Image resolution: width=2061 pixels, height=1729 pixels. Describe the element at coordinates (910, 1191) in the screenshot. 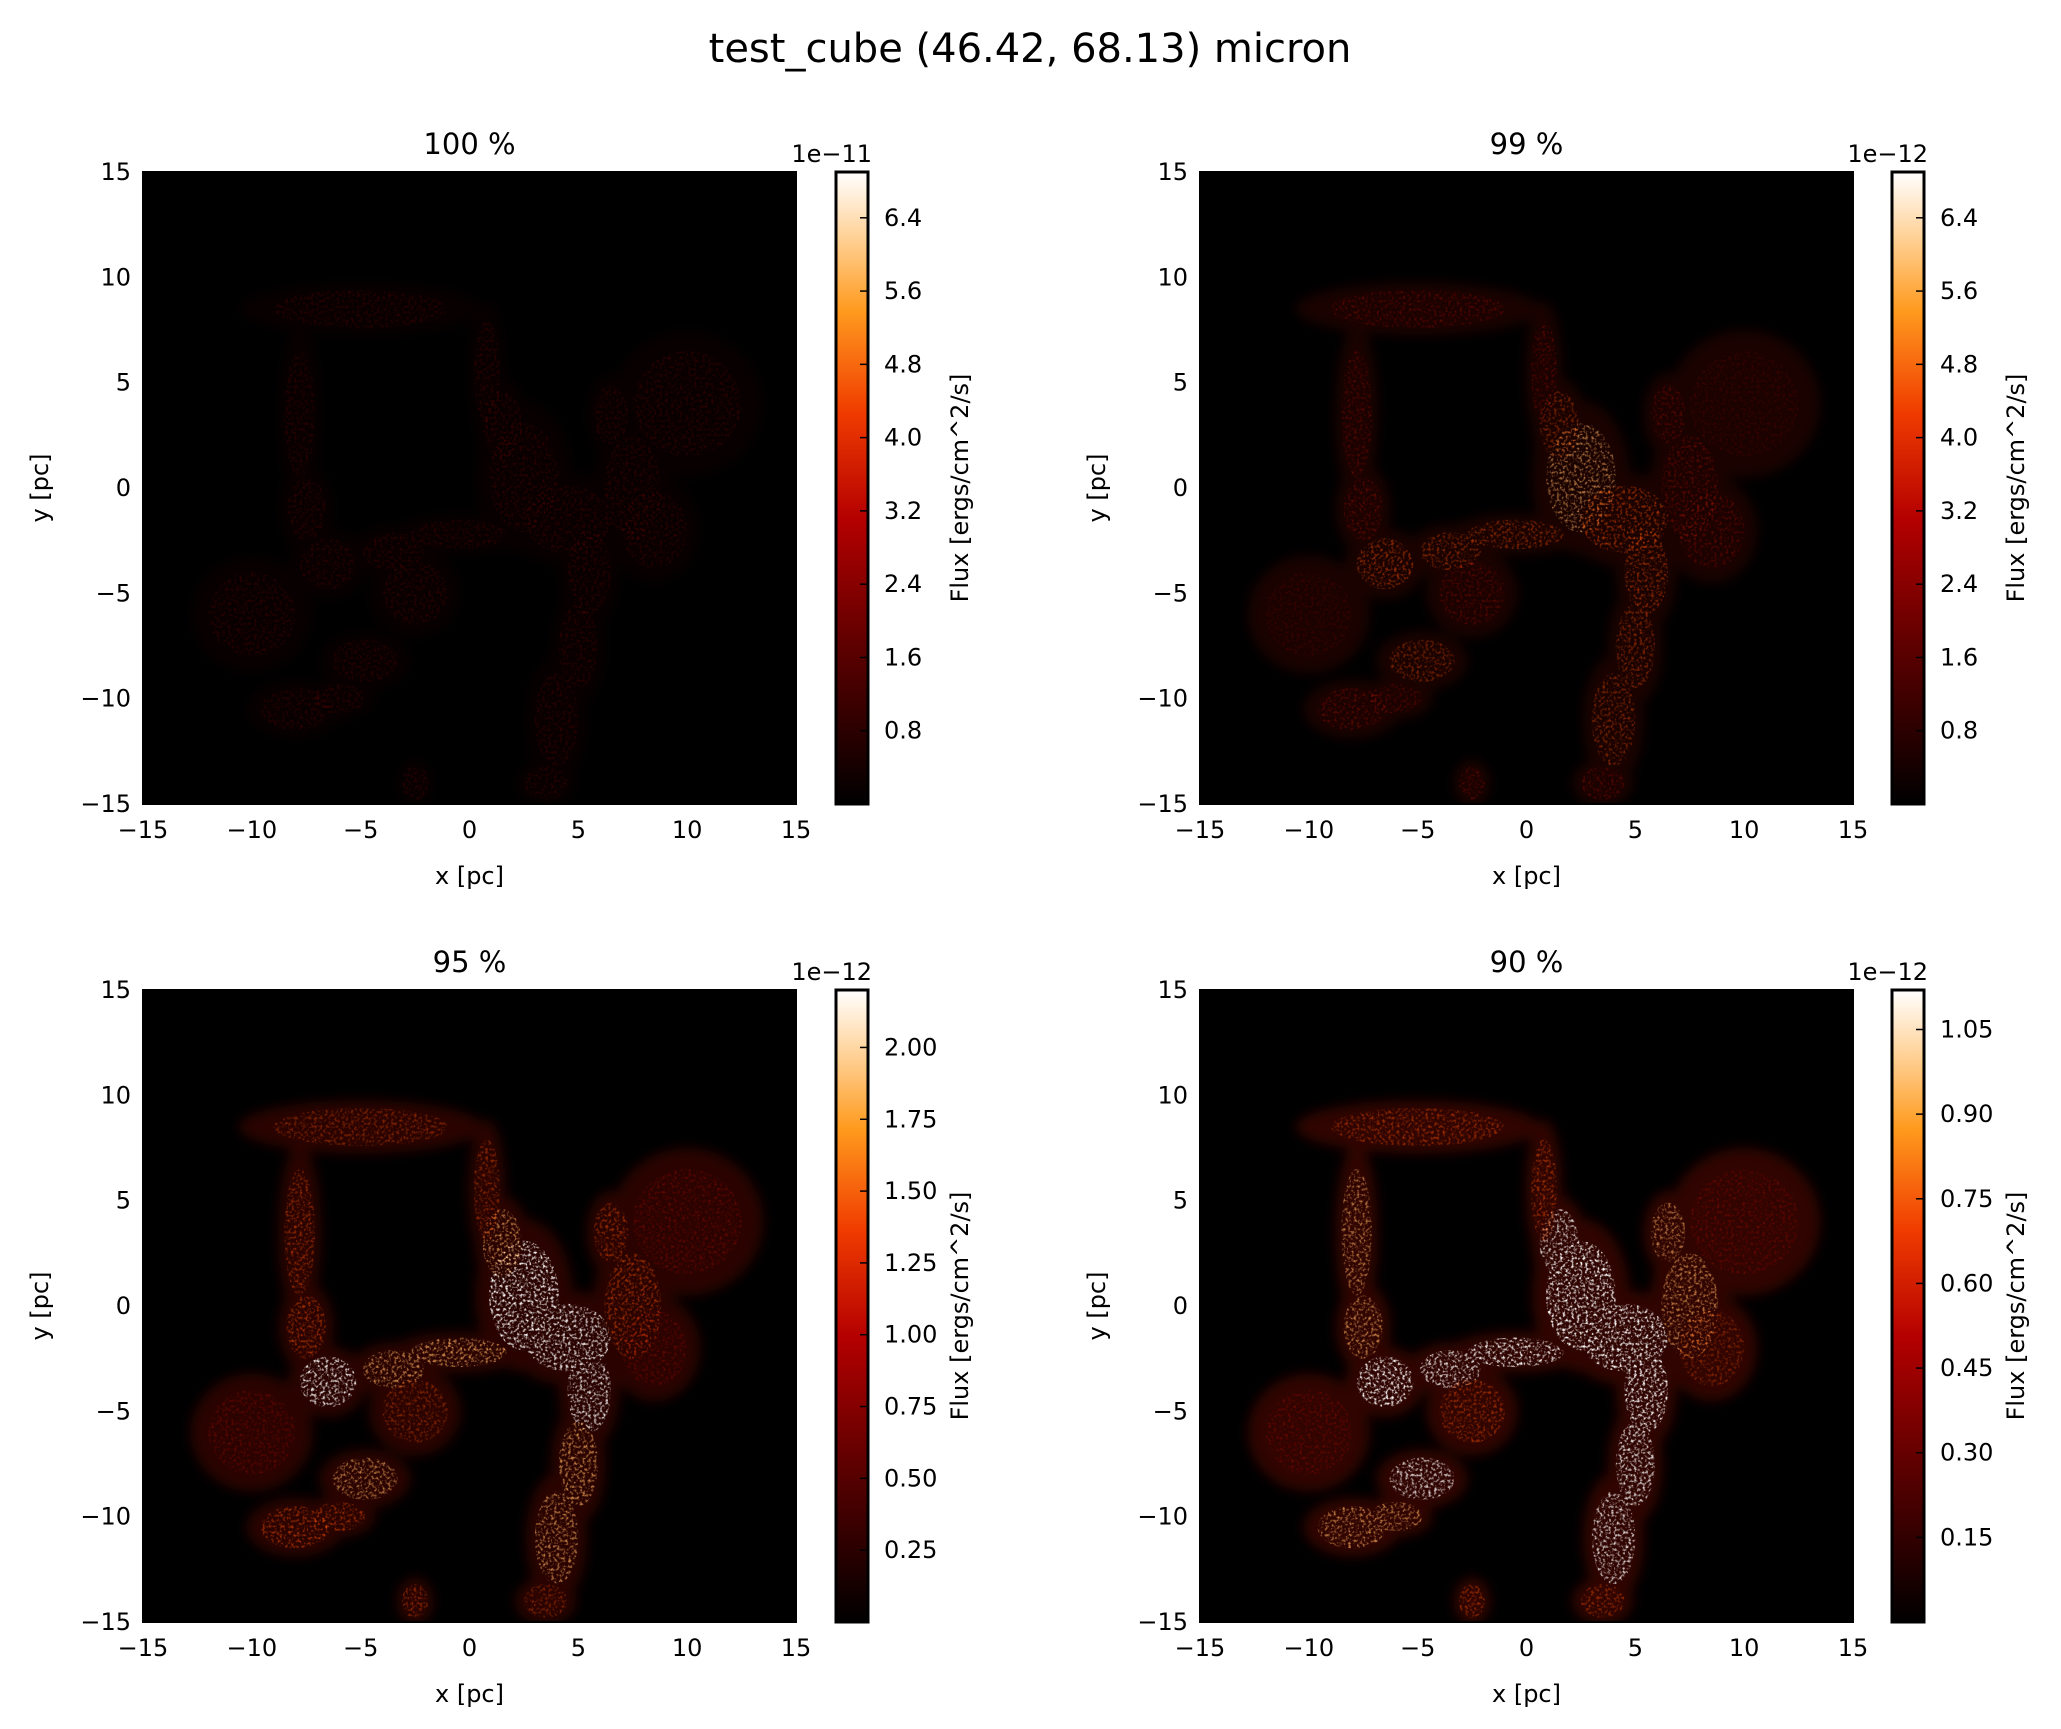

I see `colorbar-tick-label: 1.50` at that location.